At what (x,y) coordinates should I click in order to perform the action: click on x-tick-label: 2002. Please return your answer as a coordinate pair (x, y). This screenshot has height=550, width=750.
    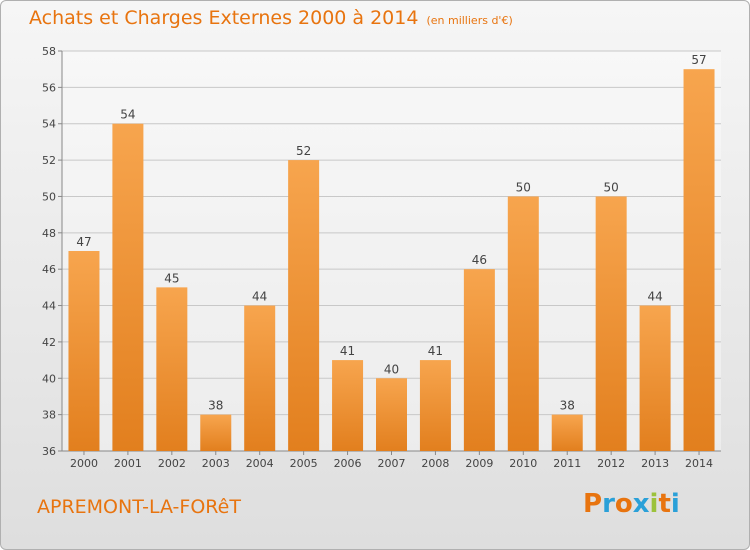
    Looking at the image, I should click on (172, 463).